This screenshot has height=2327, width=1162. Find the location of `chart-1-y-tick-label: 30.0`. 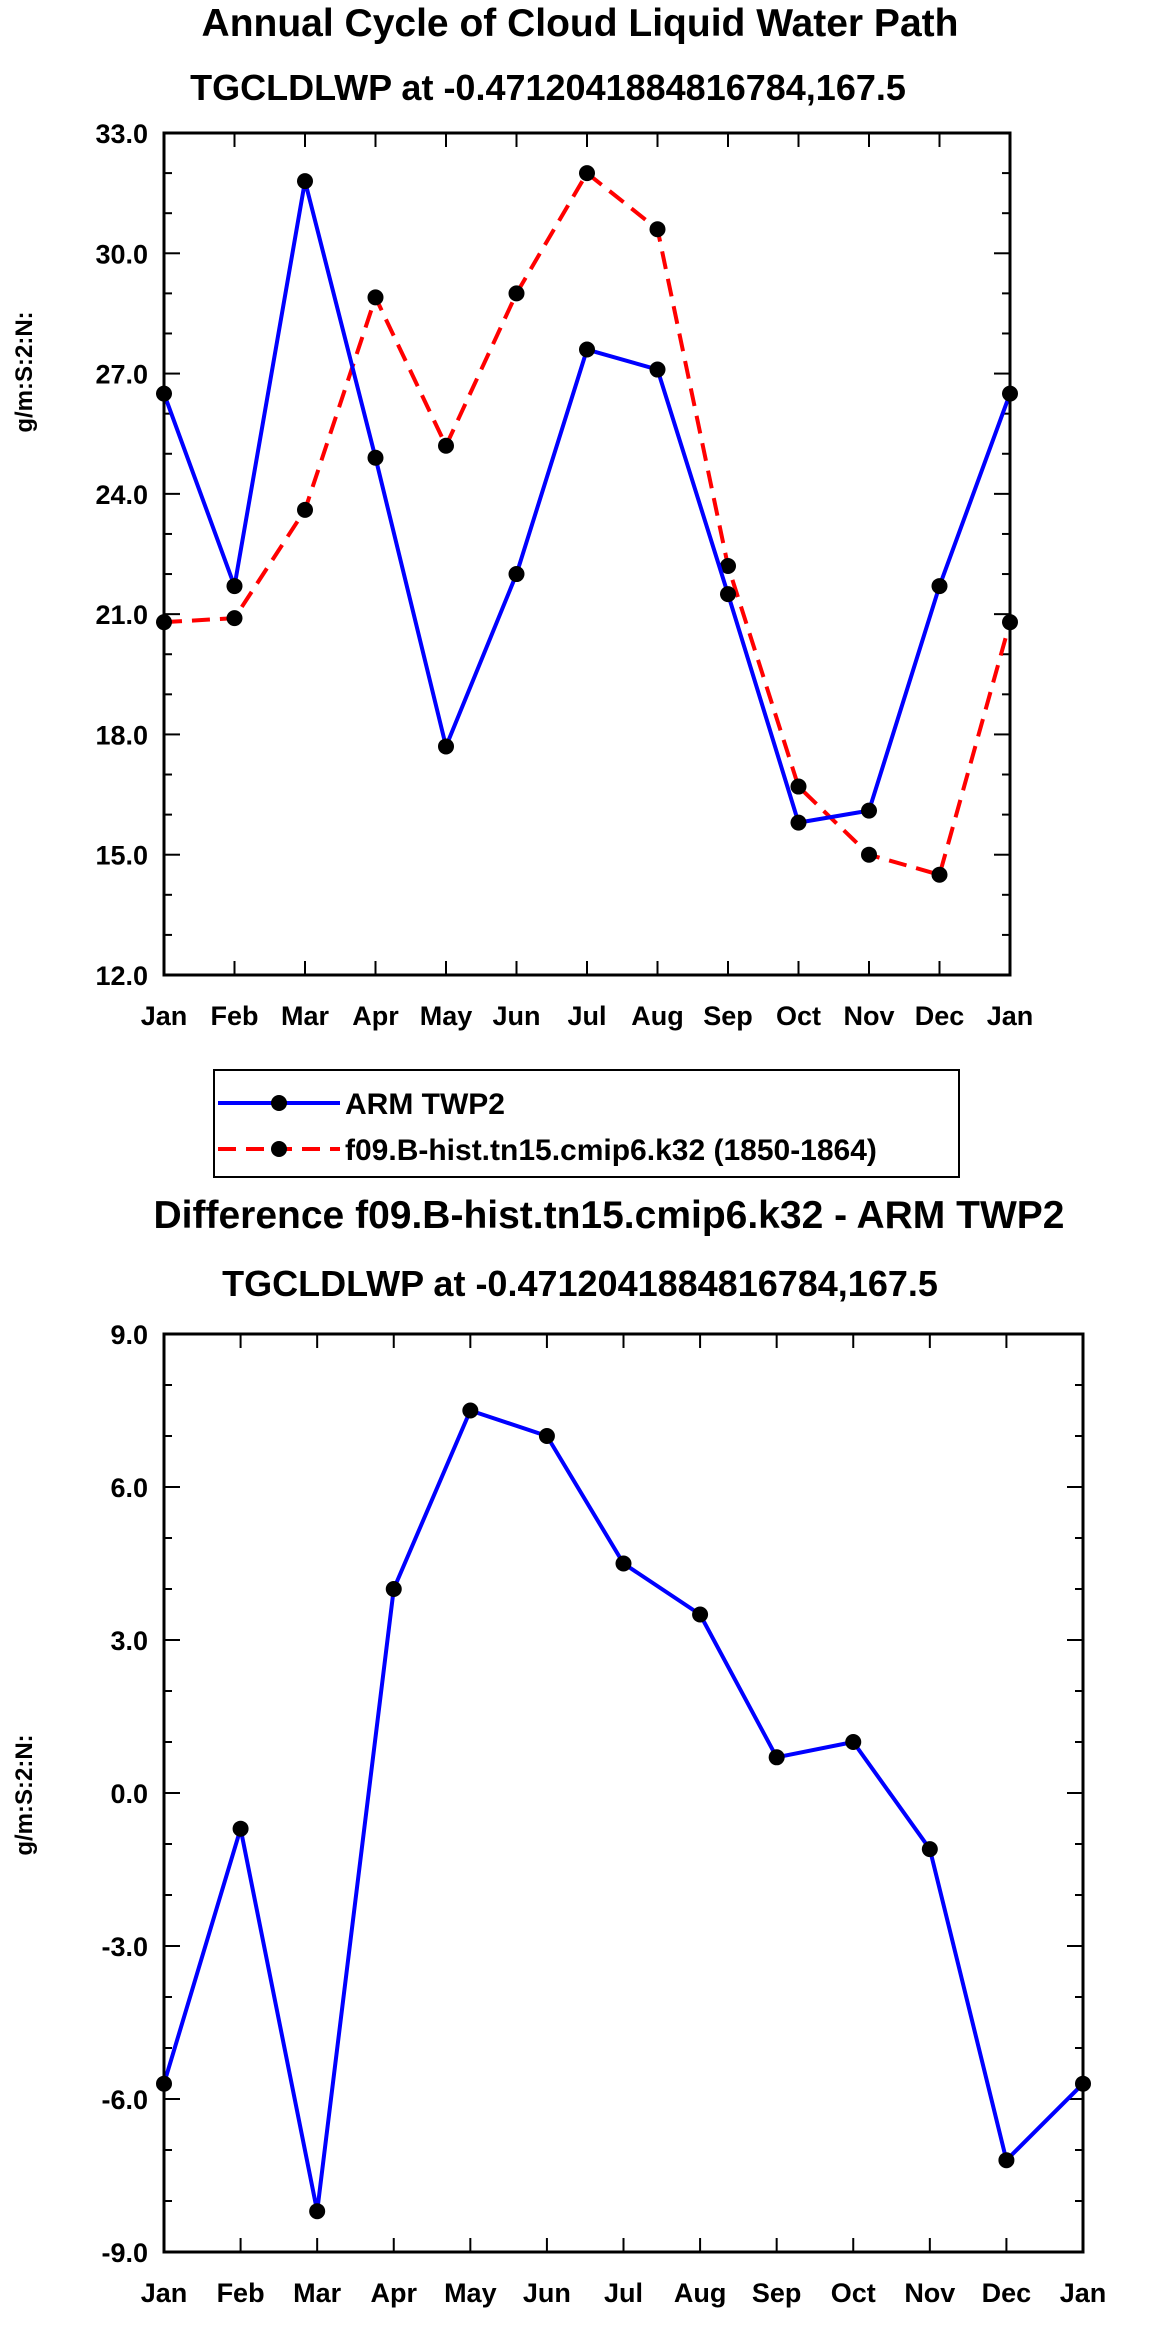

chart-1-y-tick-label: 30.0 is located at coordinates (121, 254).